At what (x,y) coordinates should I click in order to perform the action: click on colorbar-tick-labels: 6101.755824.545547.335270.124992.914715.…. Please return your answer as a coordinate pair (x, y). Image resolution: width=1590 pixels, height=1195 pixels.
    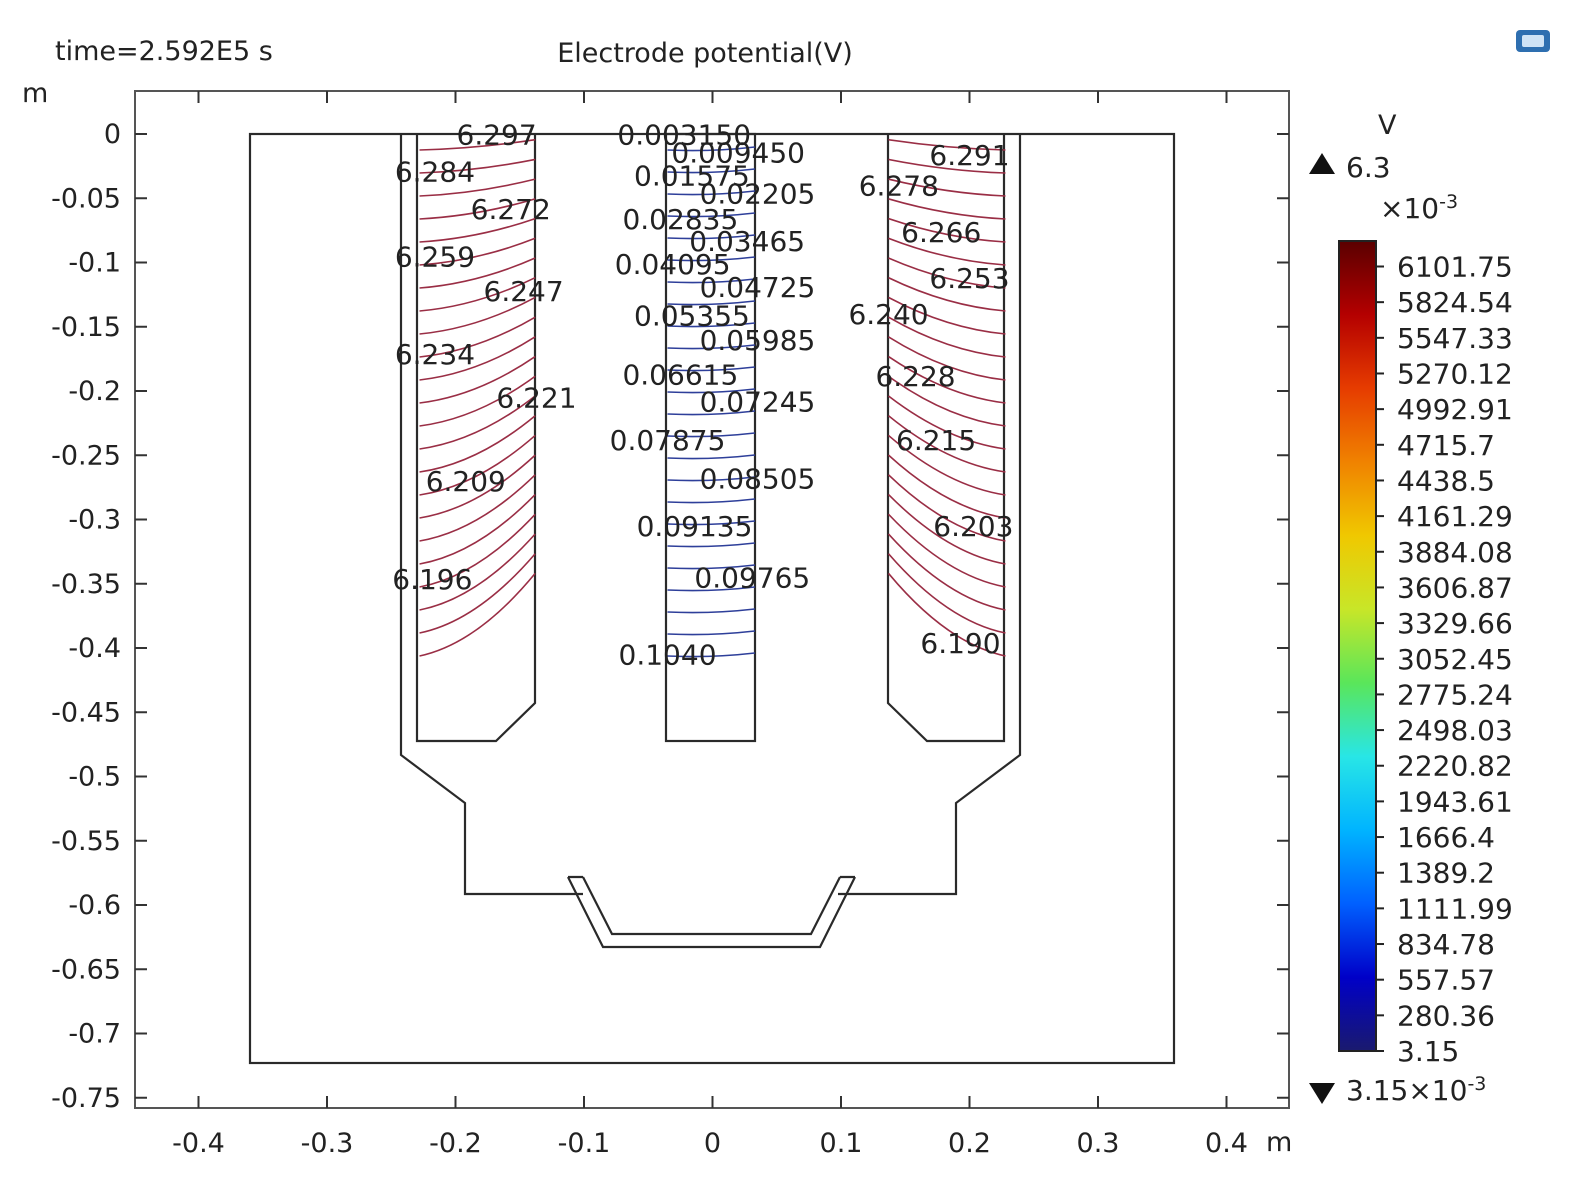
    Looking at the image, I should click on (1444, 659).